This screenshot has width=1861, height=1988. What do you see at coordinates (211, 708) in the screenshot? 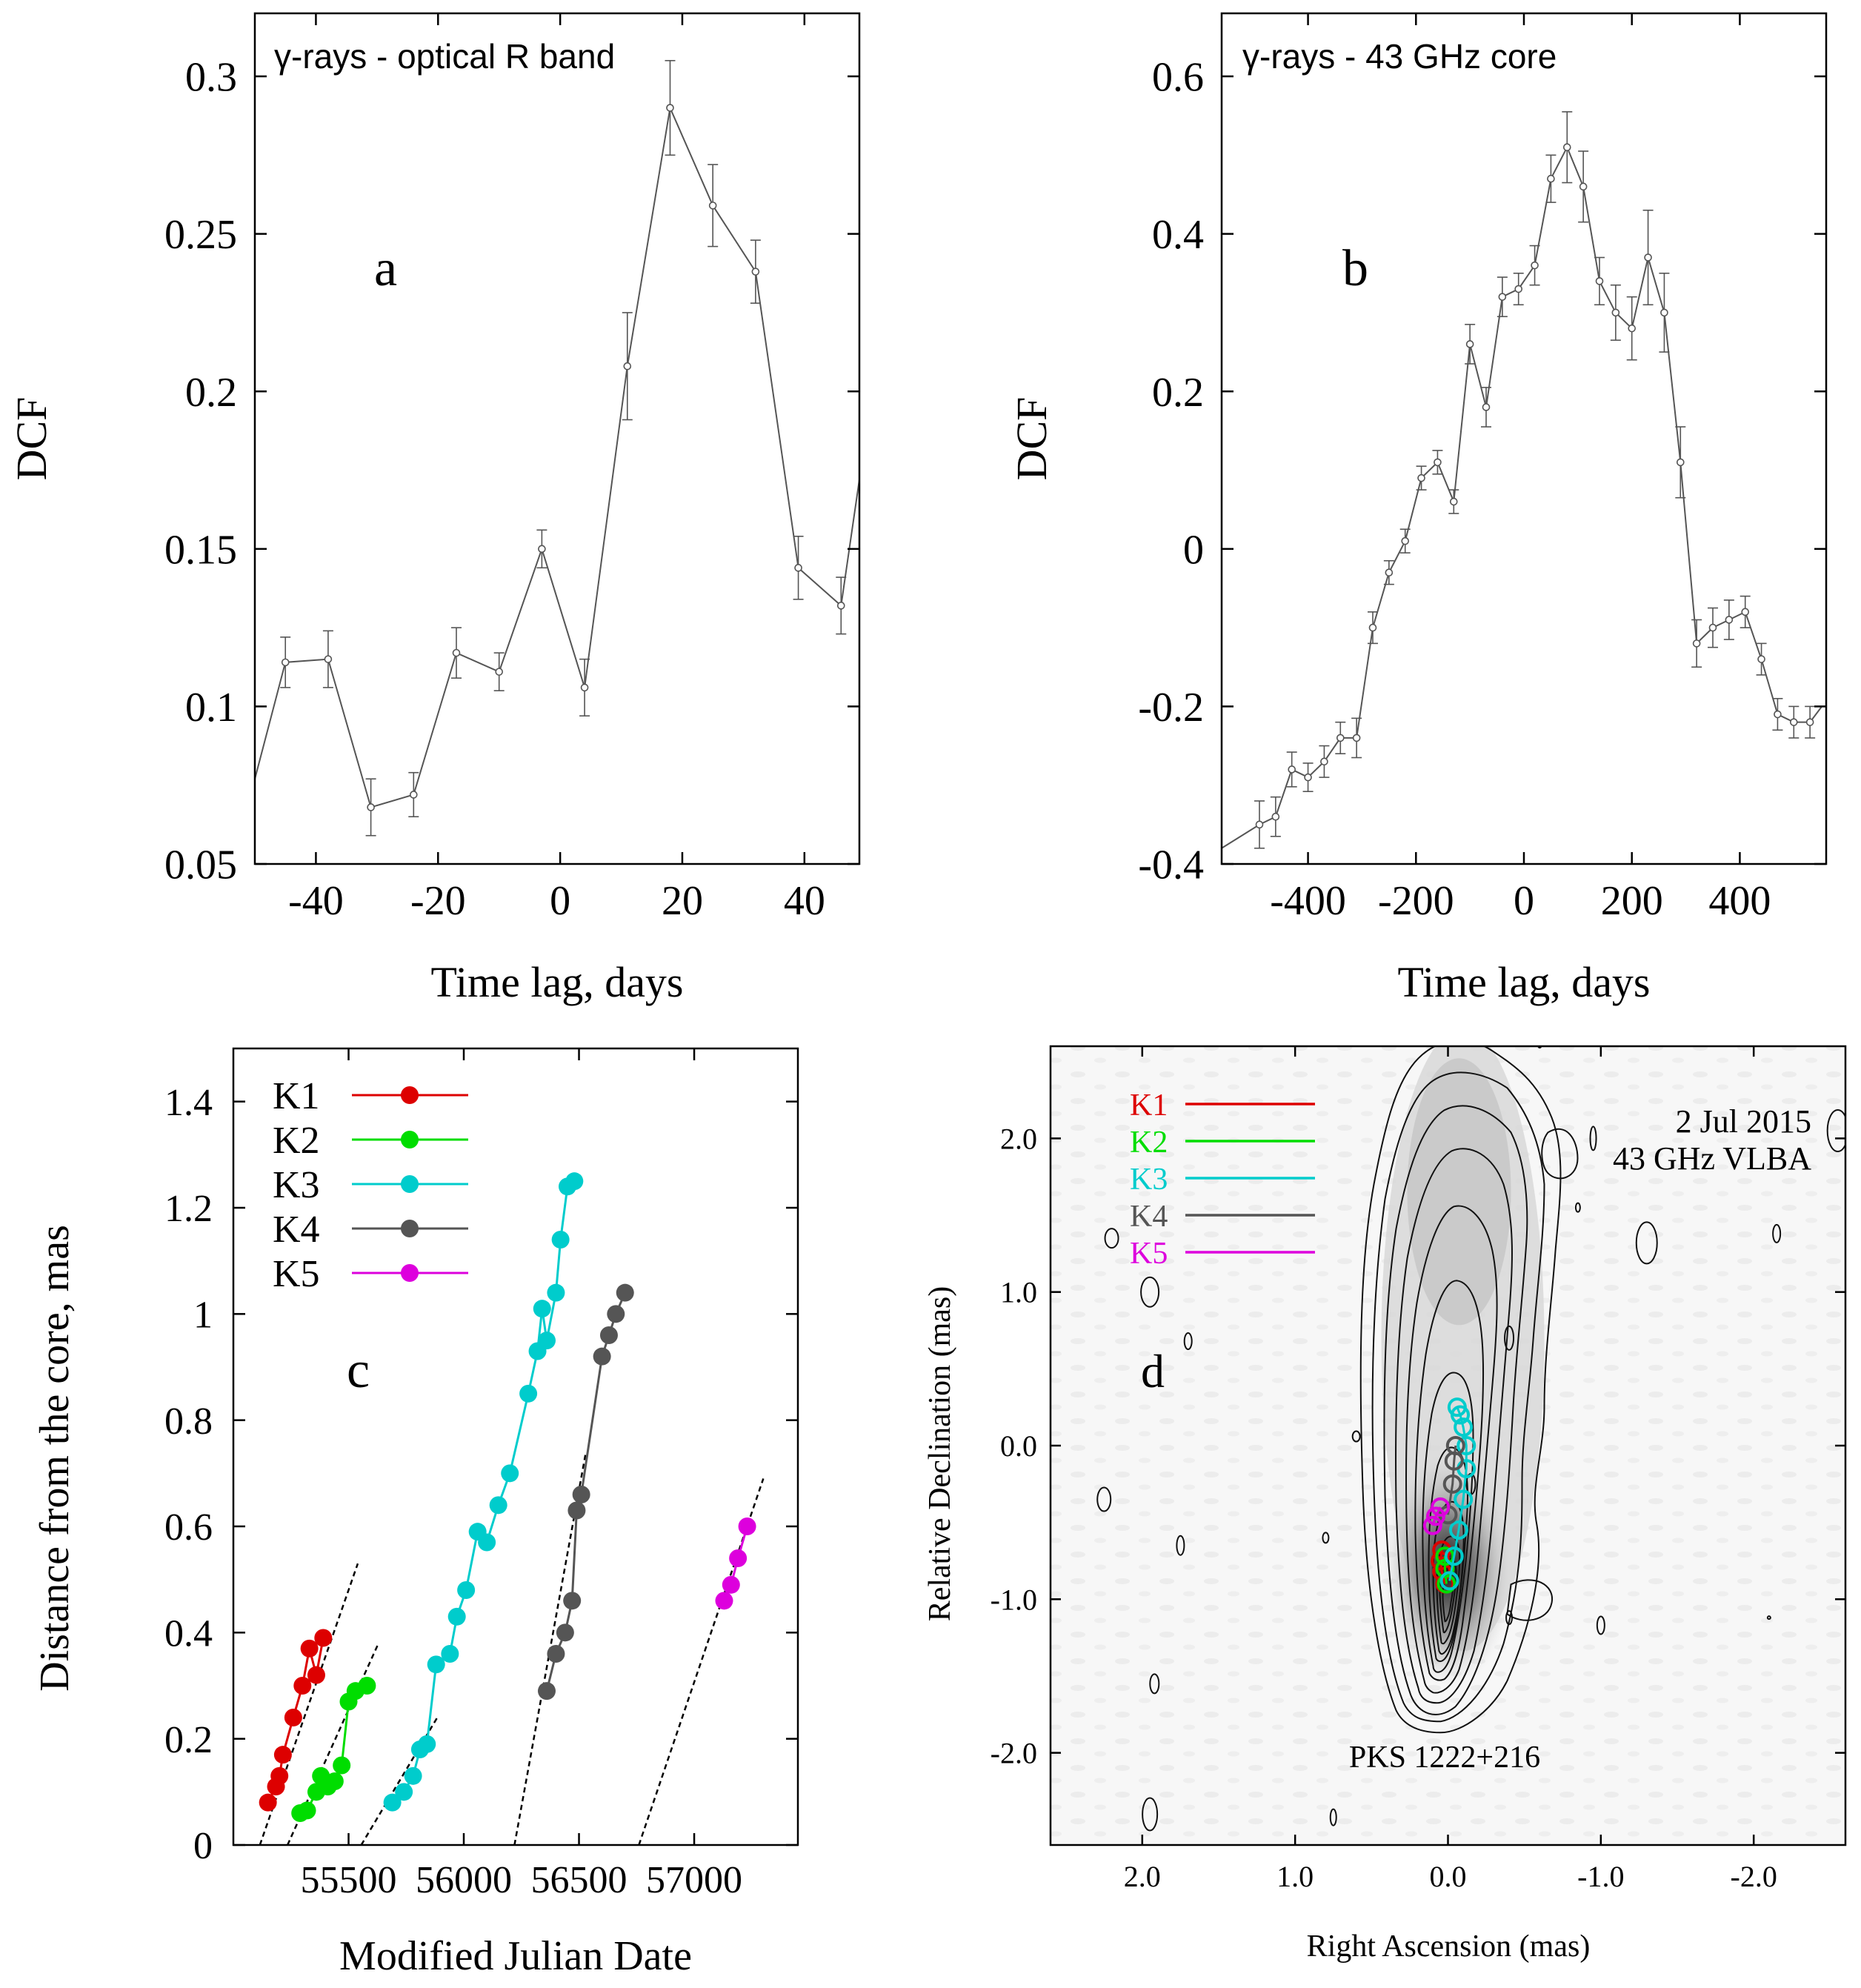
I see `y-tick-label: 0.1` at bounding box center [211, 708].